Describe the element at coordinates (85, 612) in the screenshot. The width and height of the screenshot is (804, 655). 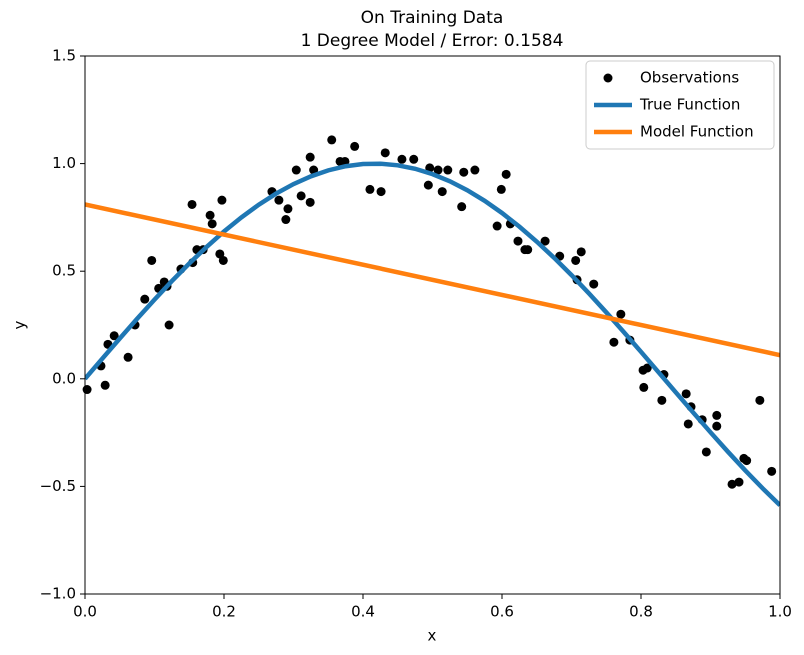
I see `x-tick-label: 0.0` at that location.